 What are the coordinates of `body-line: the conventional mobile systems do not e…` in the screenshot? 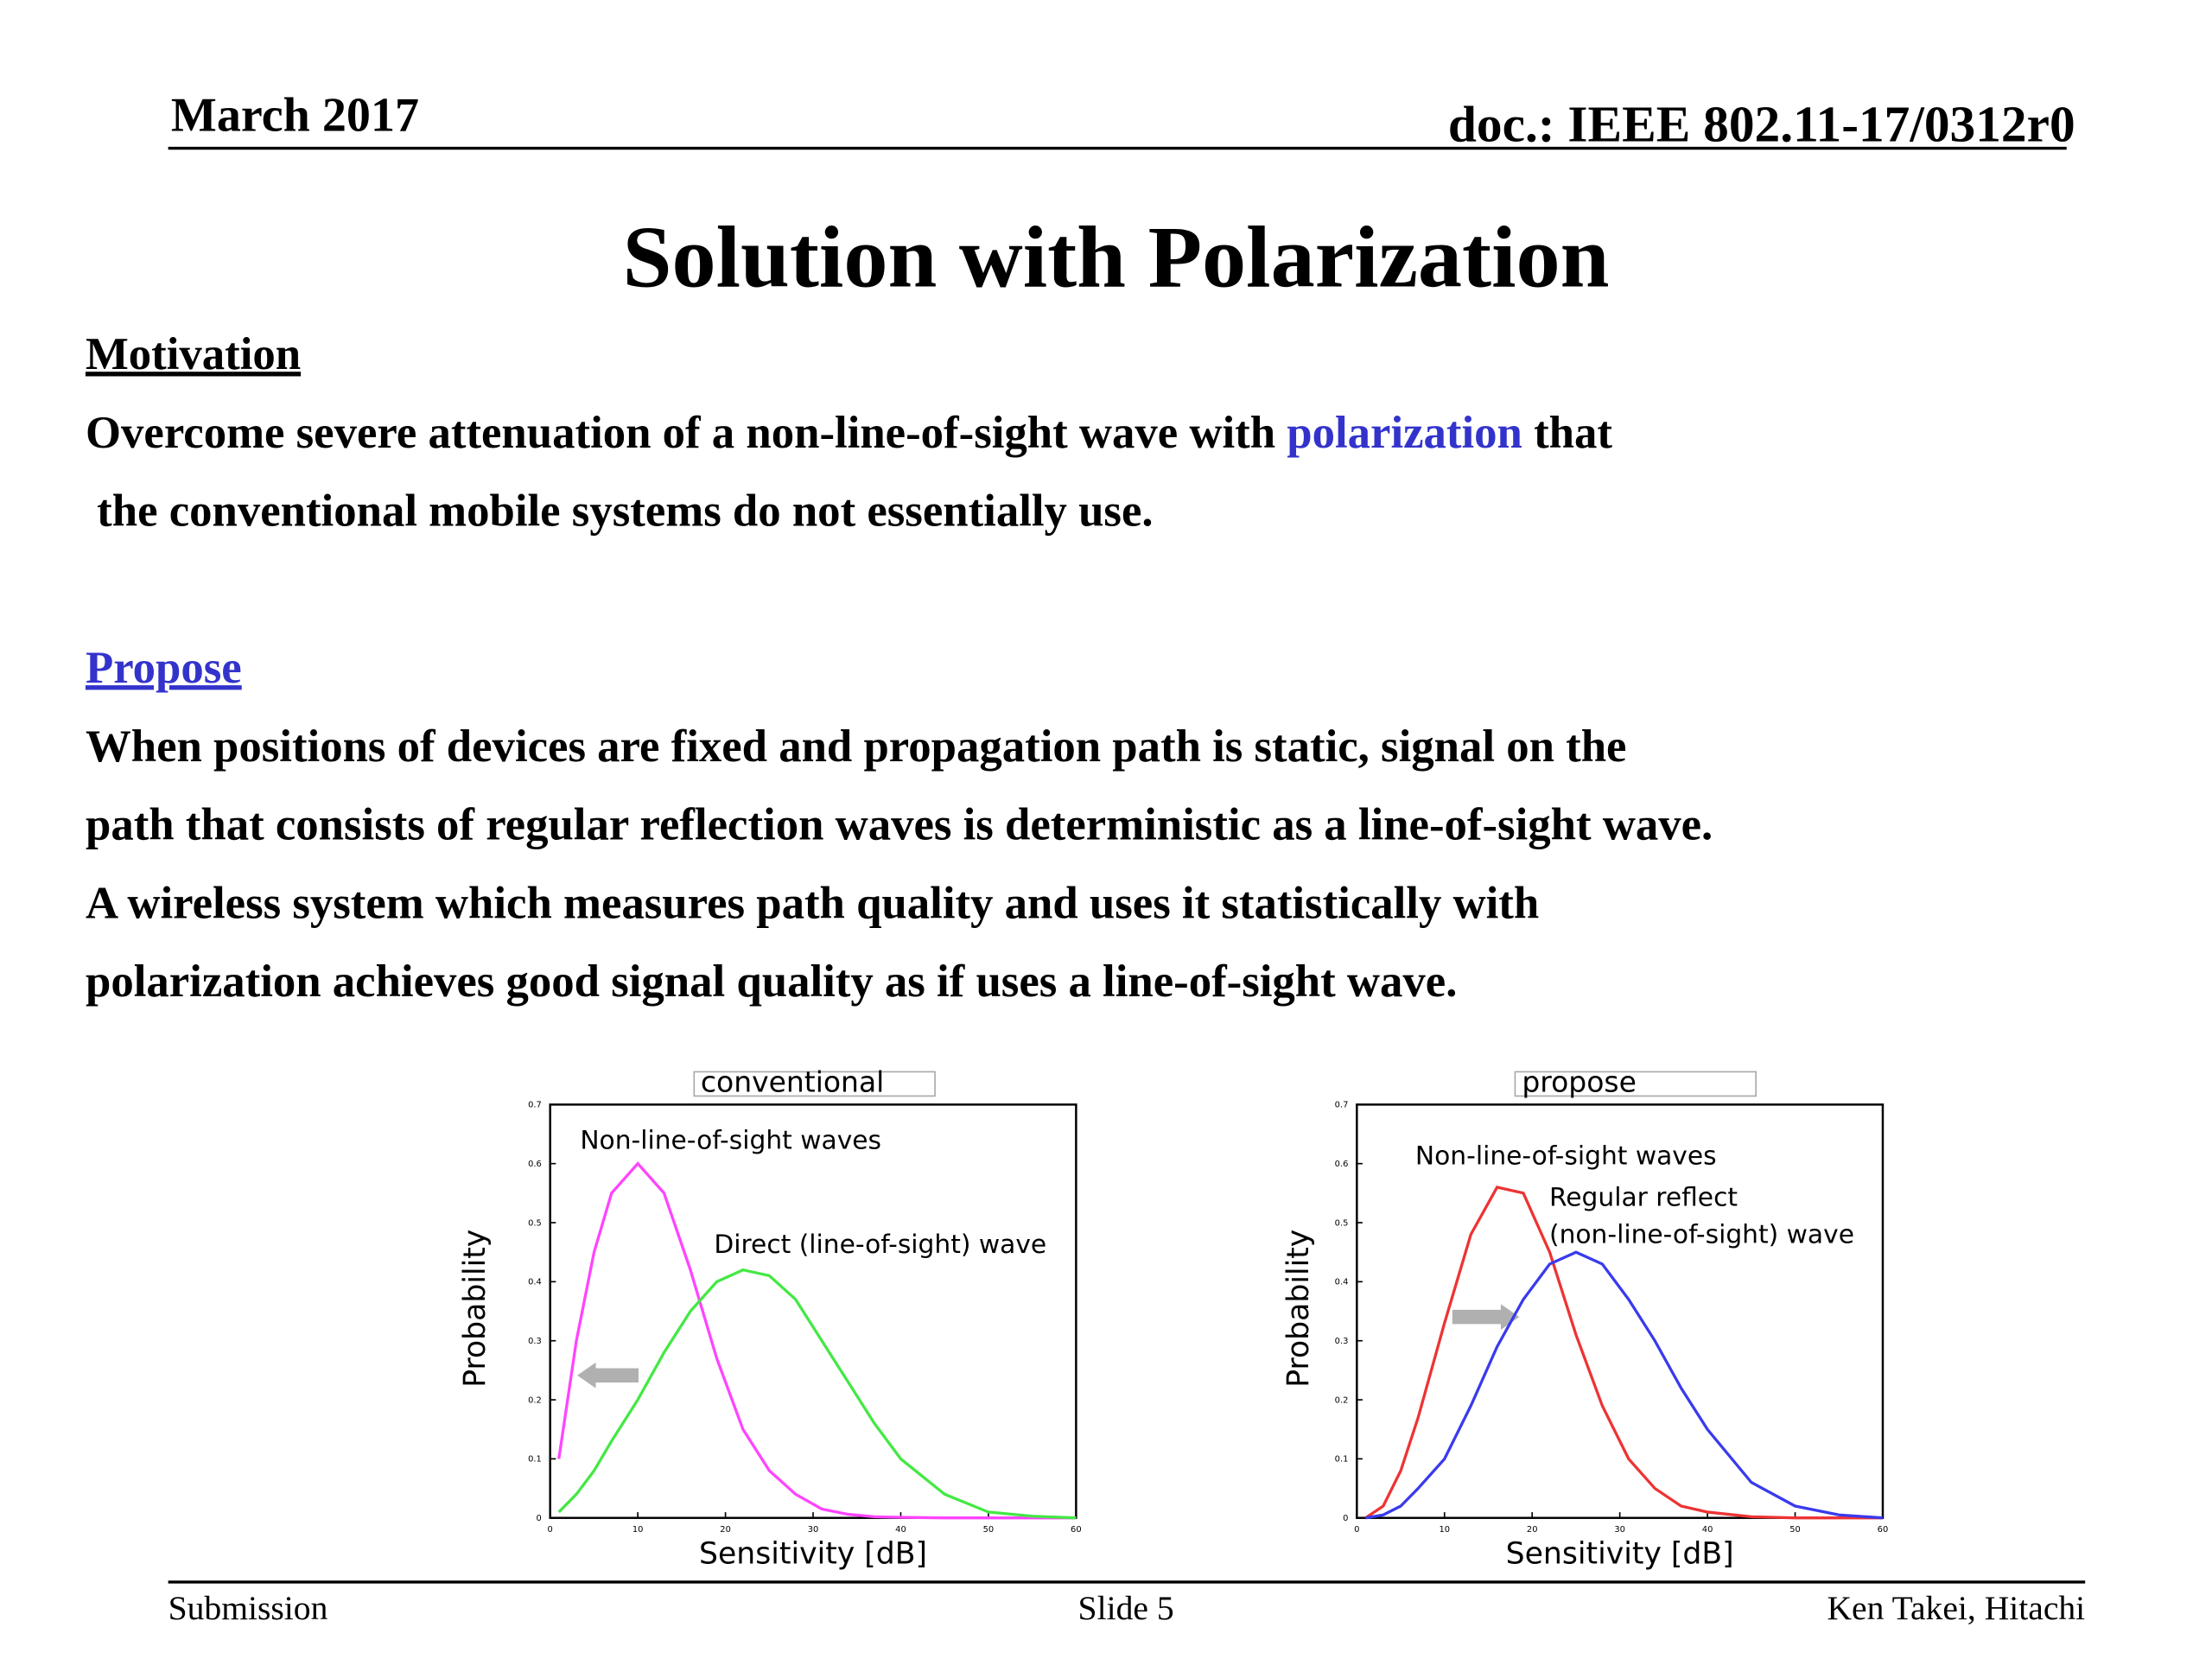 It's located at (620, 511).